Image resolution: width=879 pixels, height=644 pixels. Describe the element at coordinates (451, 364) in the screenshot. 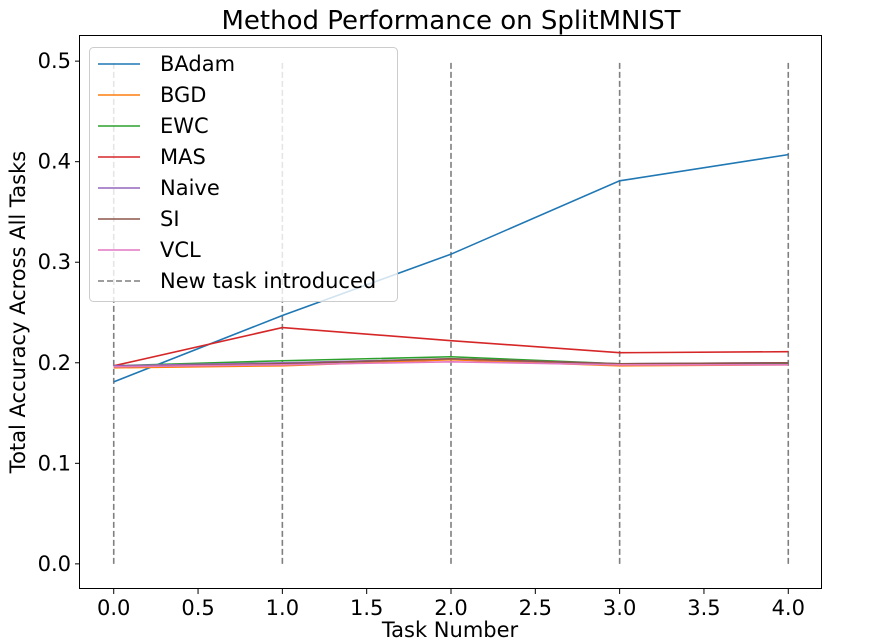

I see `series-line-vcl` at that location.